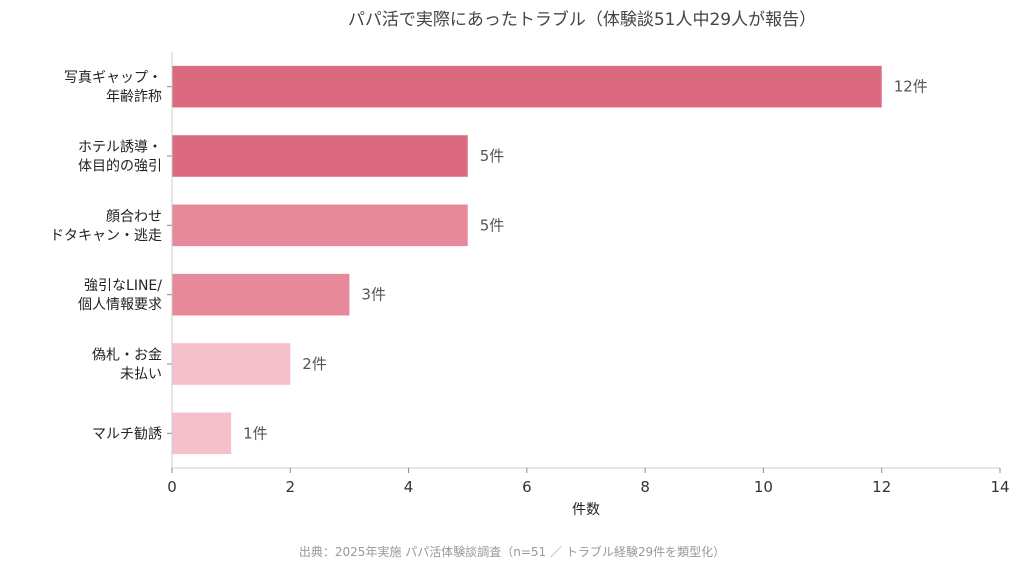 The image size is (1024, 571). Describe the element at coordinates (120, 305) in the screenshot. I see `category-label-line: 個人情報要求` at that location.